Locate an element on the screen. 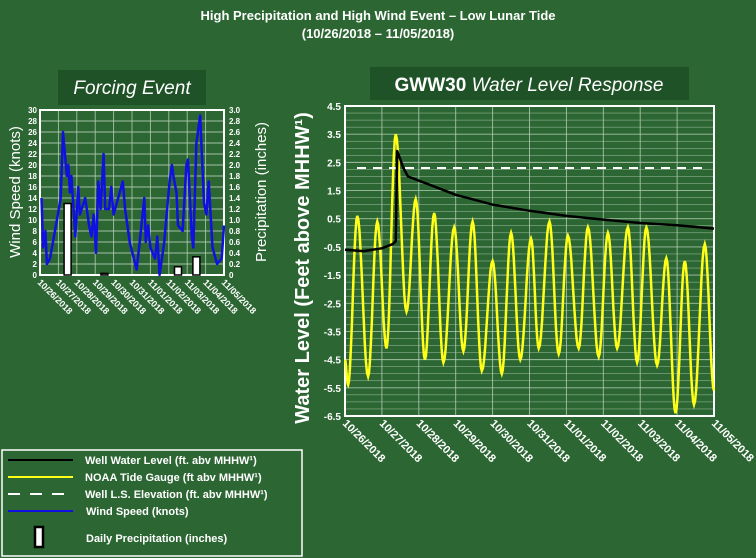 This screenshot has width=756, height=558. right-y-tick-label: 3.0 is located at coordinates (235, 110).